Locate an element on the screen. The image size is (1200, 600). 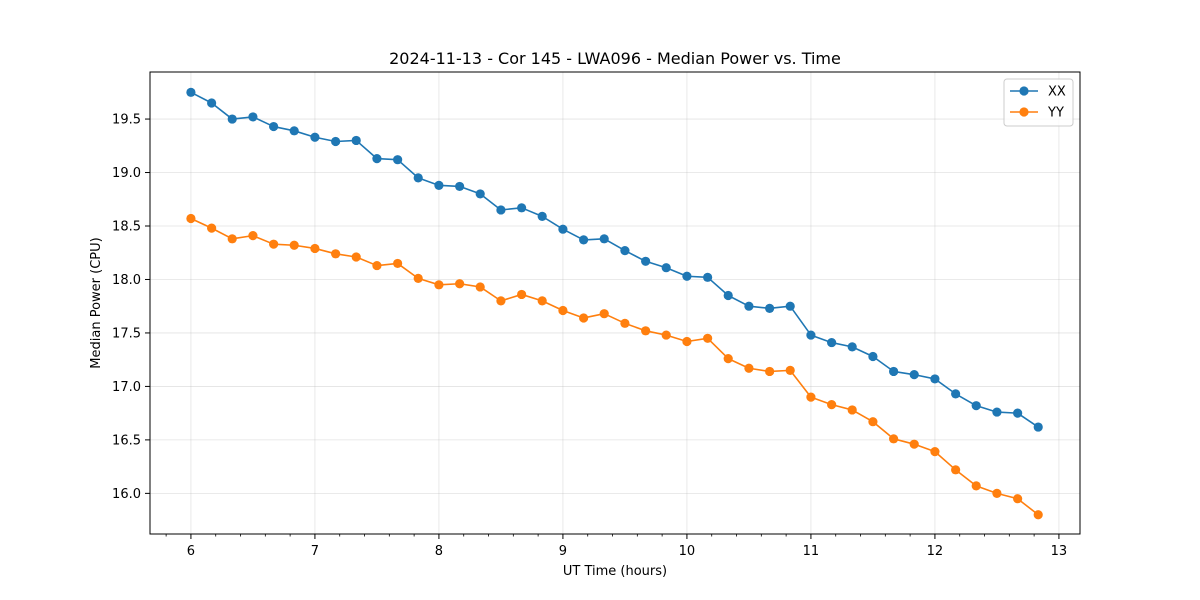
y-axis-label: Median Power (CPU) is located at coordinates (96, 302).